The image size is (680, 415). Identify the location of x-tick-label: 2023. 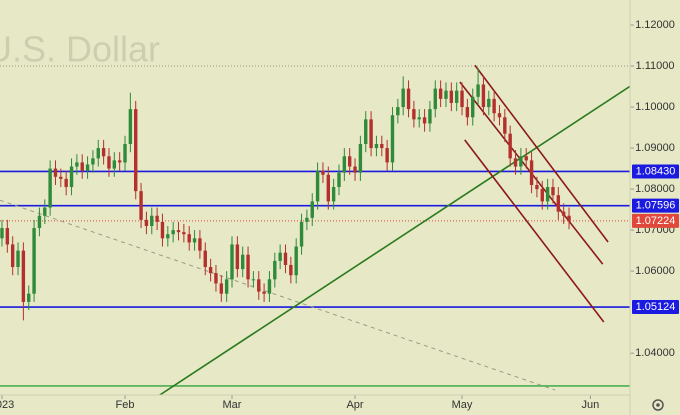
(7, 405).